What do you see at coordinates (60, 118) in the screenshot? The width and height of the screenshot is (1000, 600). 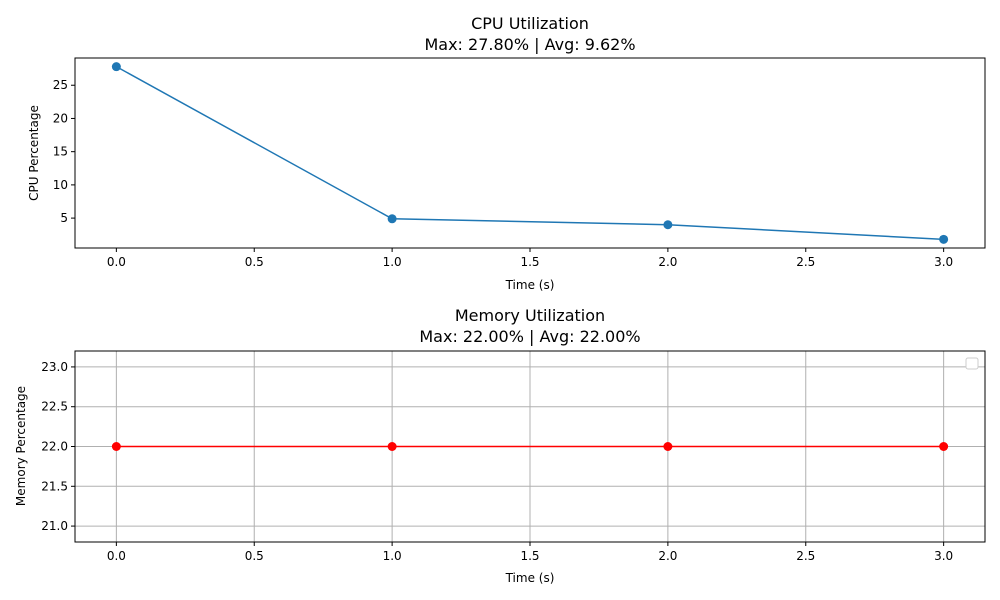 I see `cpu-y-tick-label: 20` at bounding box center [60, 118].